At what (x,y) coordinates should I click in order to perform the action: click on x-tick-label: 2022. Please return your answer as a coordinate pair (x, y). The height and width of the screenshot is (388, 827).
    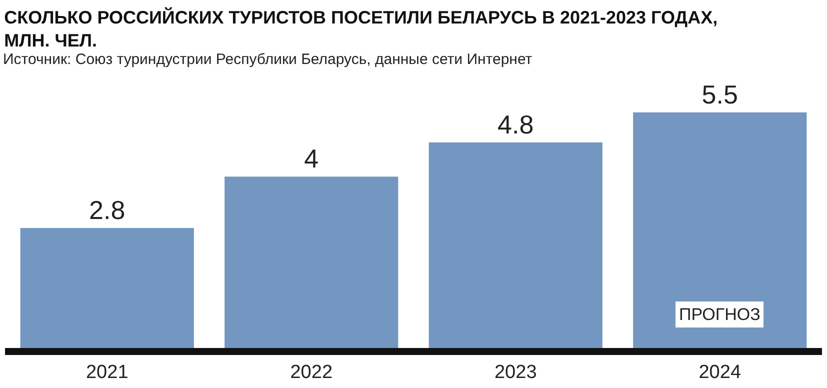
    Looking at the image, I should click on (311, 372).